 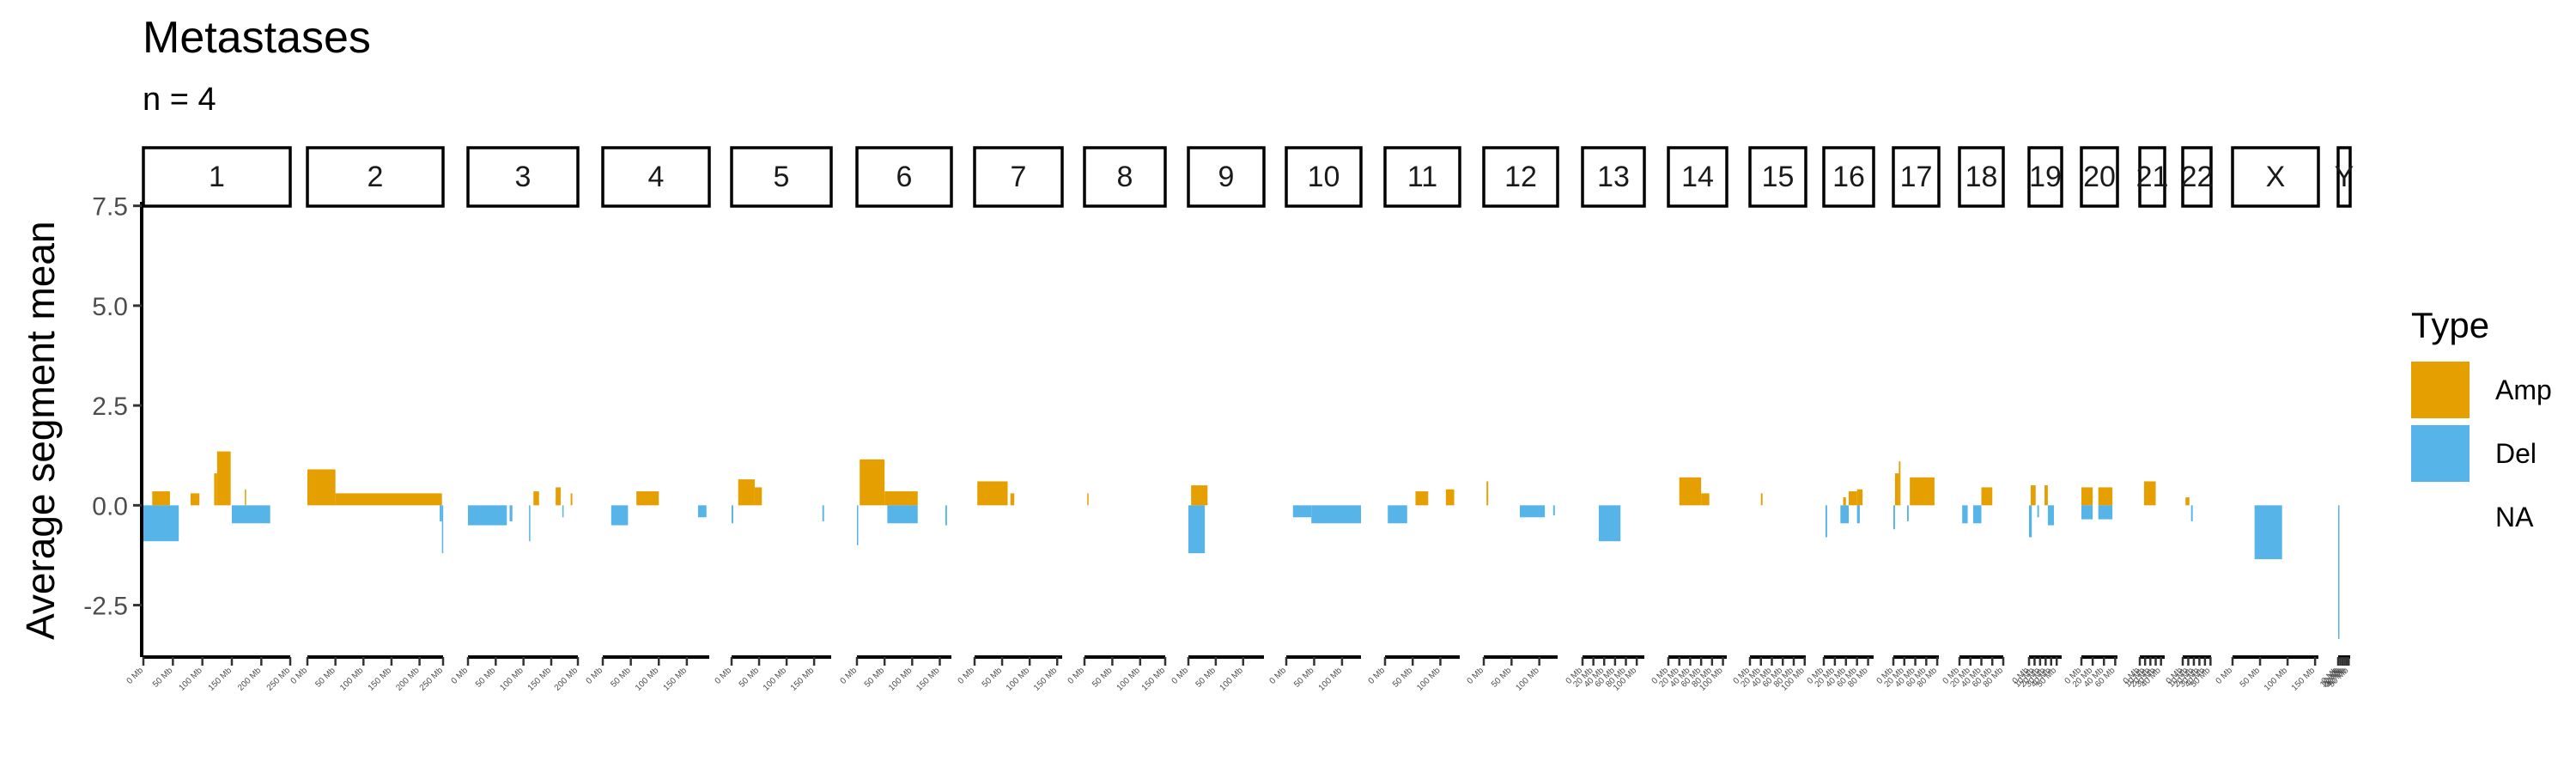 I want to click on legend-item-amp: Amp, so click(x=2481, y=390).